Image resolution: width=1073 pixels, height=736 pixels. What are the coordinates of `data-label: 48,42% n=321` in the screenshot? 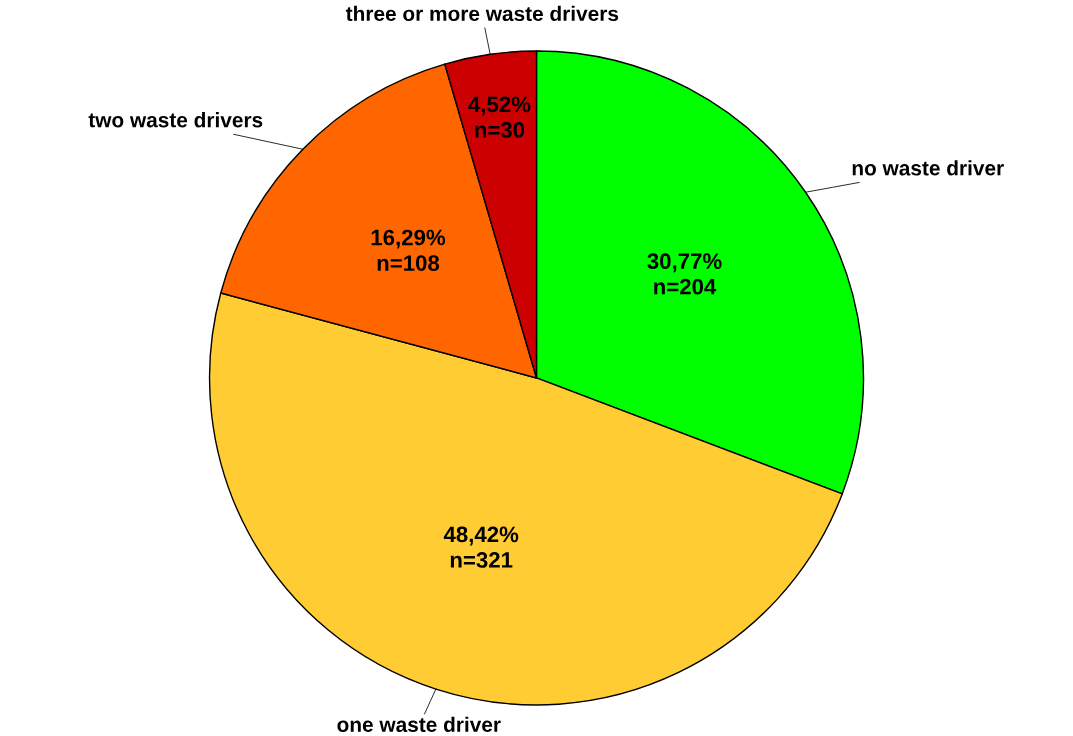 It's located at (481, 547).